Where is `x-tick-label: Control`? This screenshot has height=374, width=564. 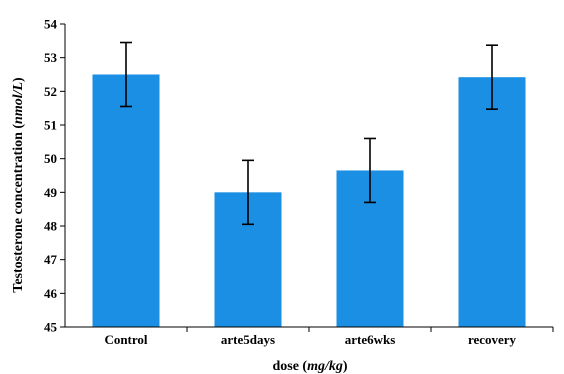 x-tick-label: Control is located at coordinates (125, 339).